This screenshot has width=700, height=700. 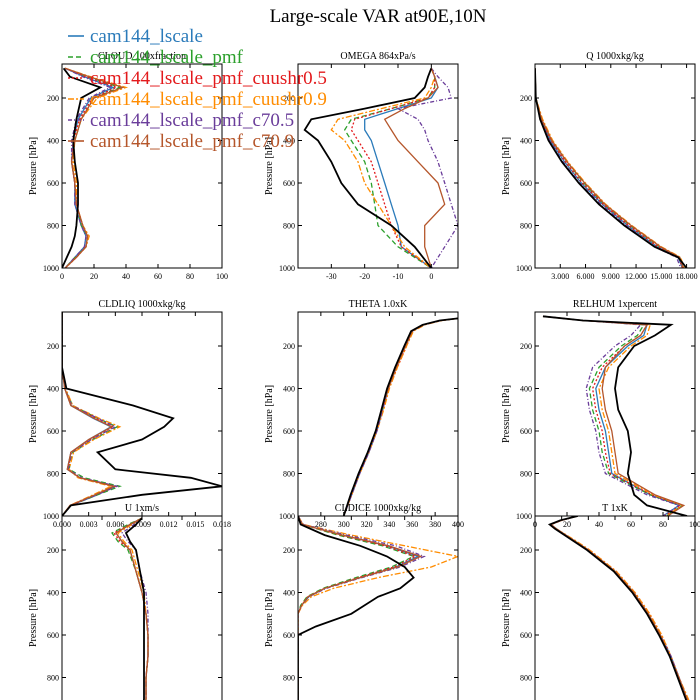 What do you see at coordinates (89, 524) in the screenshot?
I see `x-tick-label: 0.003` at bounding box center [89, 524].